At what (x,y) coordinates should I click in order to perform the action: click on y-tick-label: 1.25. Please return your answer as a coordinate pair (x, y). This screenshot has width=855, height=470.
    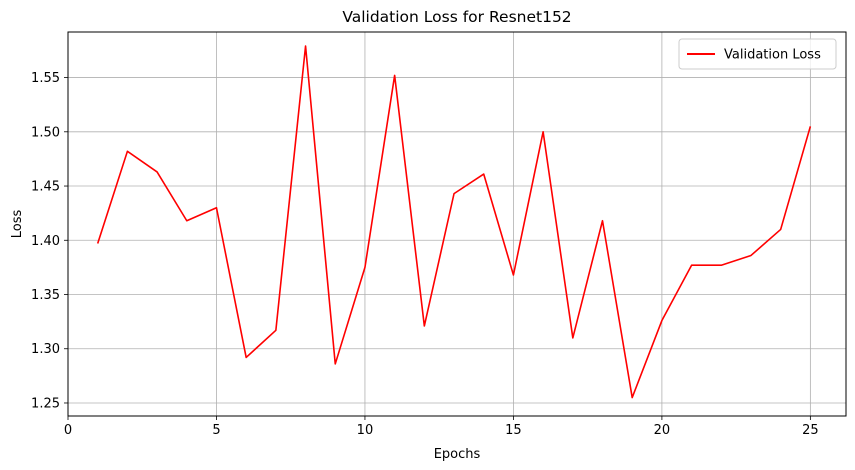
    Looking at the image, I should click on (45, 403).